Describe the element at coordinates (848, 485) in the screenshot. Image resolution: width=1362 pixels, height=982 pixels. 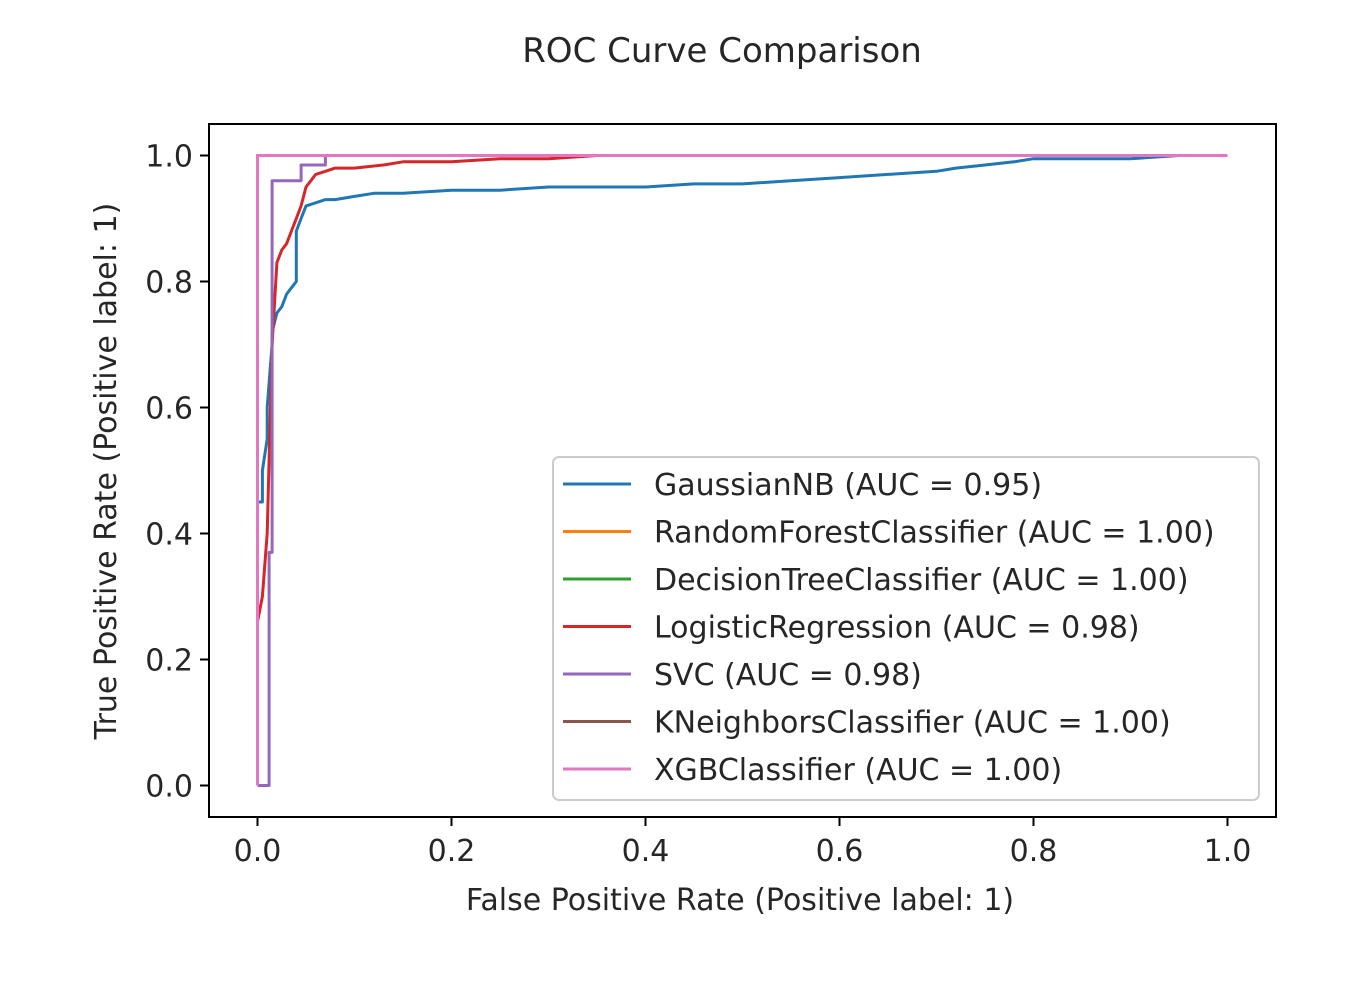
I see `legend-label: GaussianNB (AUC = 0.95)` at that location.